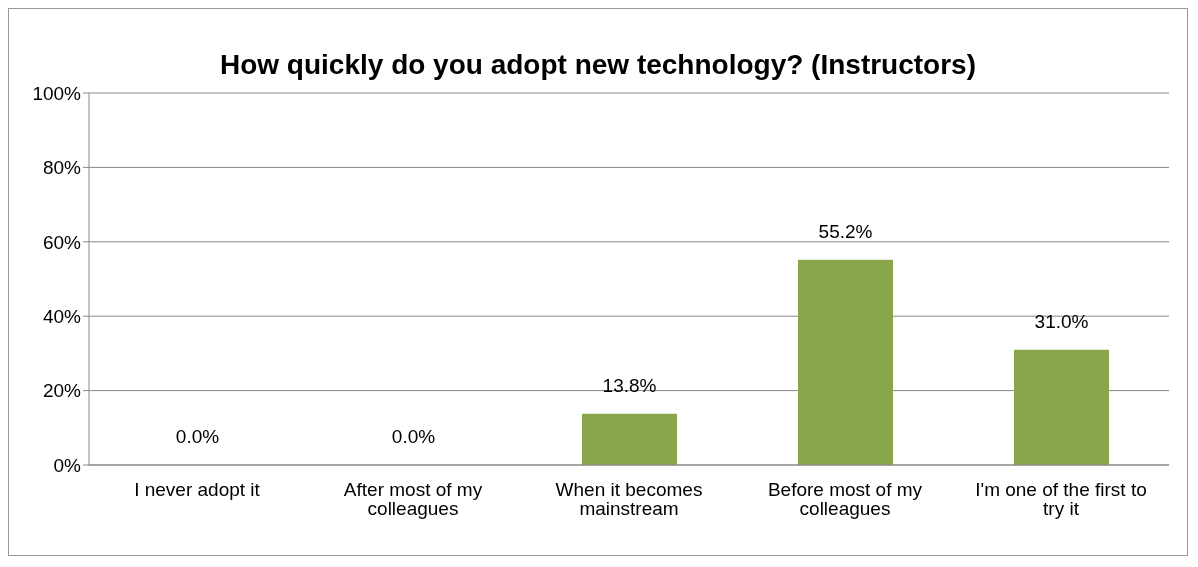 The height and width of the screenshot is (567, 1198). I want to click on y-tick-label: 40%, so click(62, 316).